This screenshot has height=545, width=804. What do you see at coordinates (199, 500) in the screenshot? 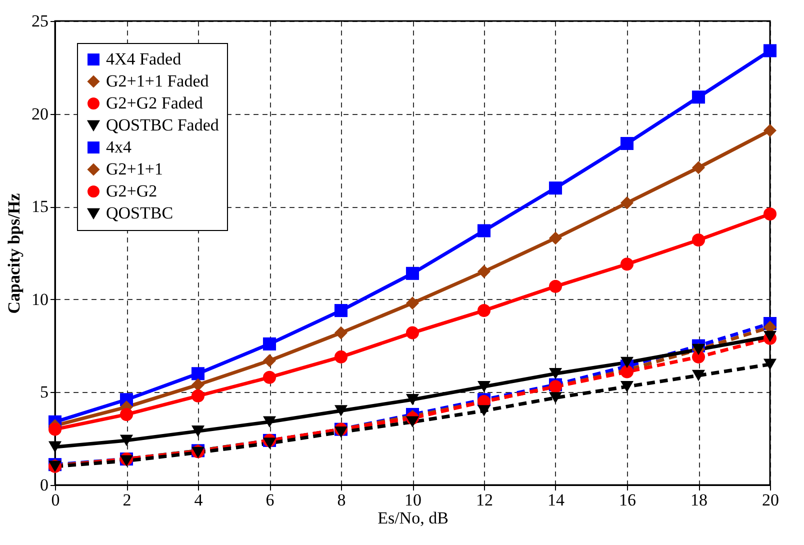
I see `x-tick-label: 4` at bounding box center [199, 500].